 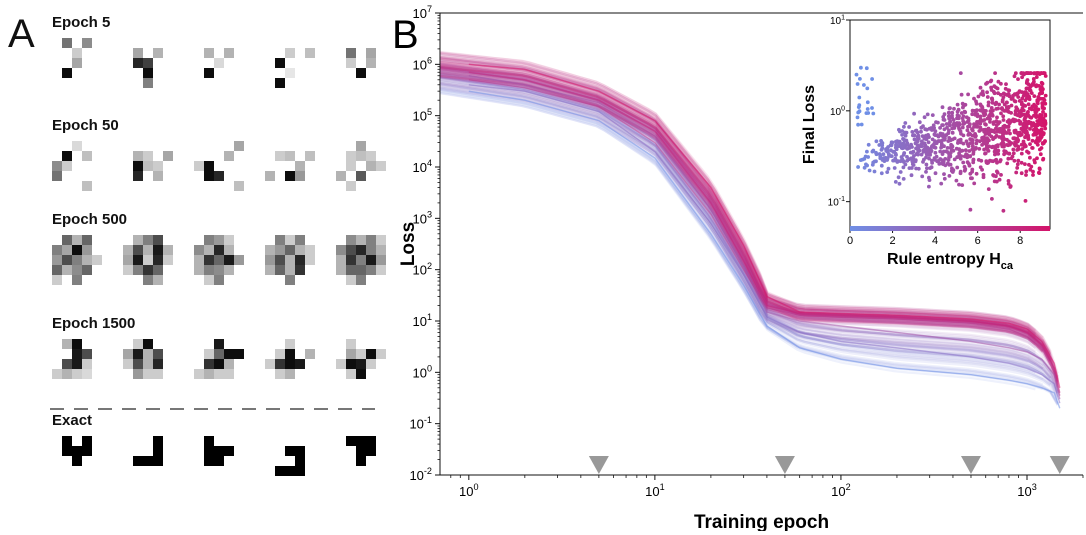 What do you see at coordinates (837, 21) in the screenshot?
I see `inset-y-tick-label: 101` at bounding box center [837, 21].